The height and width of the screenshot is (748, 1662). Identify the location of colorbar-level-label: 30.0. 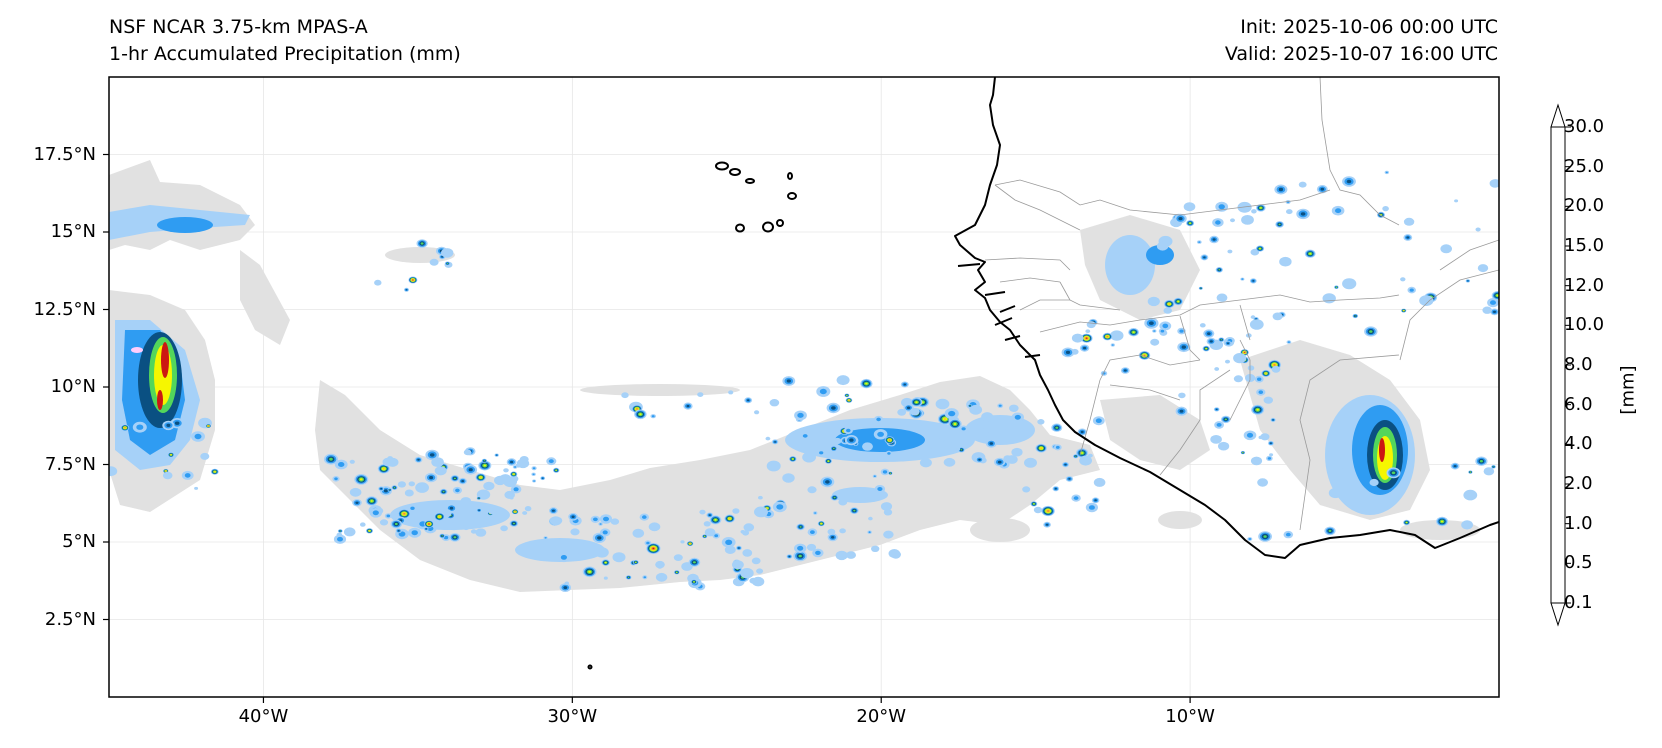
(1584, 126).